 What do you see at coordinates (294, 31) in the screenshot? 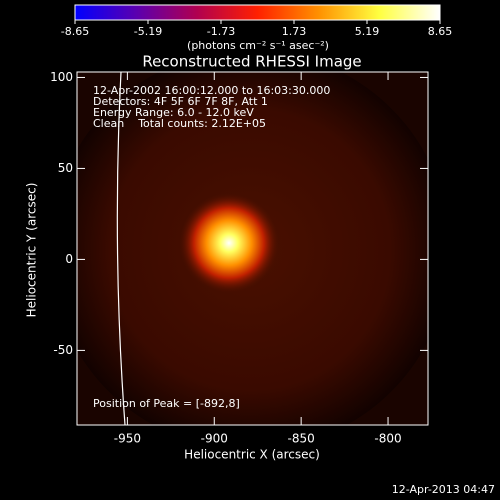
I see `colorbar-tick-label: 1.73` at bounding box center [294, 31].